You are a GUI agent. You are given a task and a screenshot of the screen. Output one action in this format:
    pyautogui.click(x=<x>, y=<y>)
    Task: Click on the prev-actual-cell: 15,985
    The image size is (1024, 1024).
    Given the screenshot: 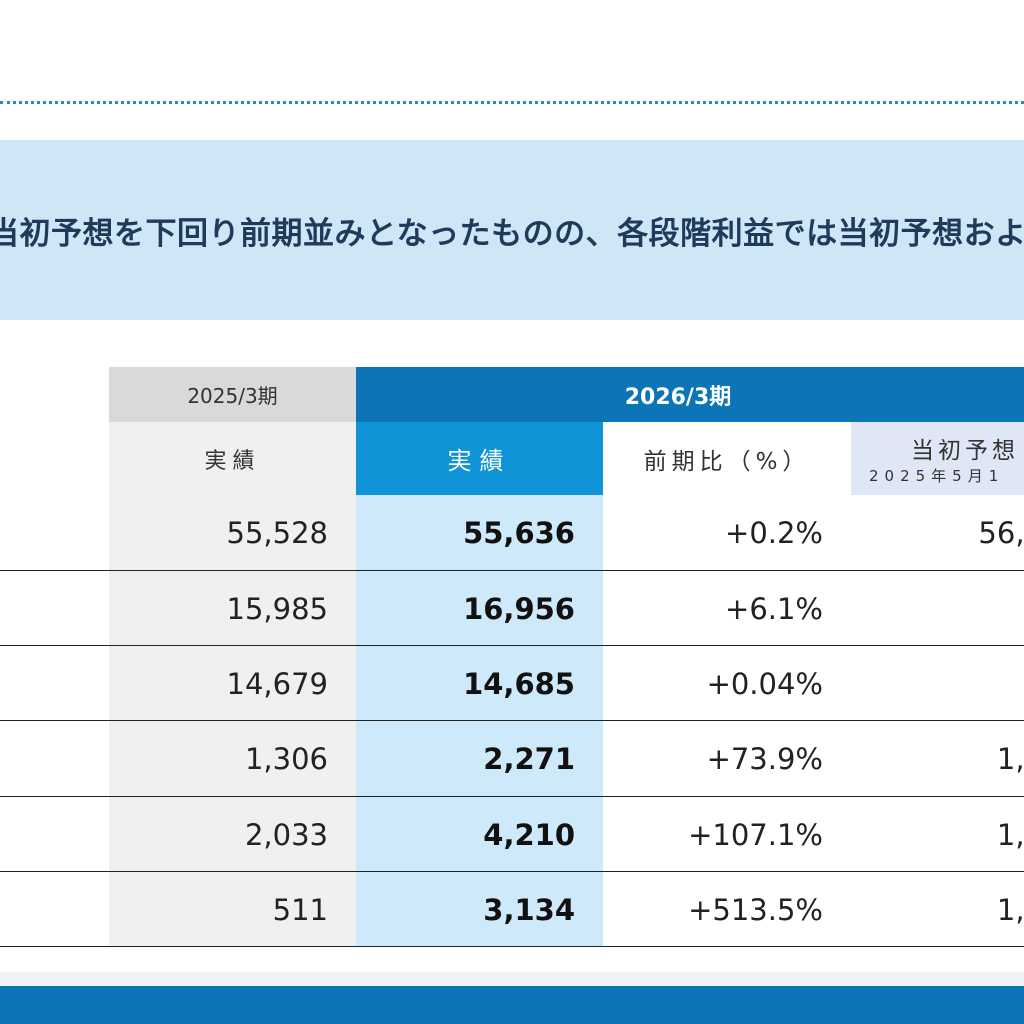 What is the action you would take?
    pyautogui.click(x=277, y=608)
    